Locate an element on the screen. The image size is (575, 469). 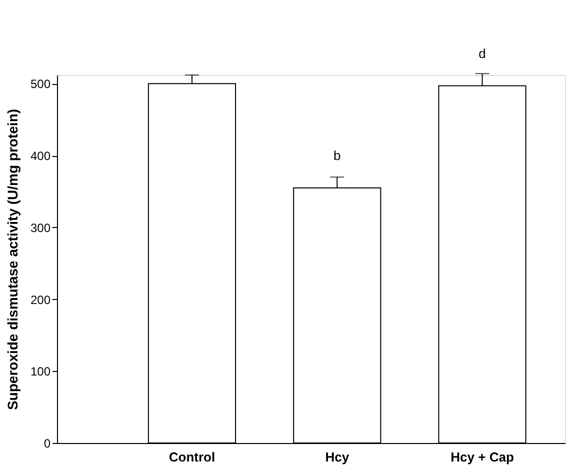
annotation: b is located at coordinates (337, 155).